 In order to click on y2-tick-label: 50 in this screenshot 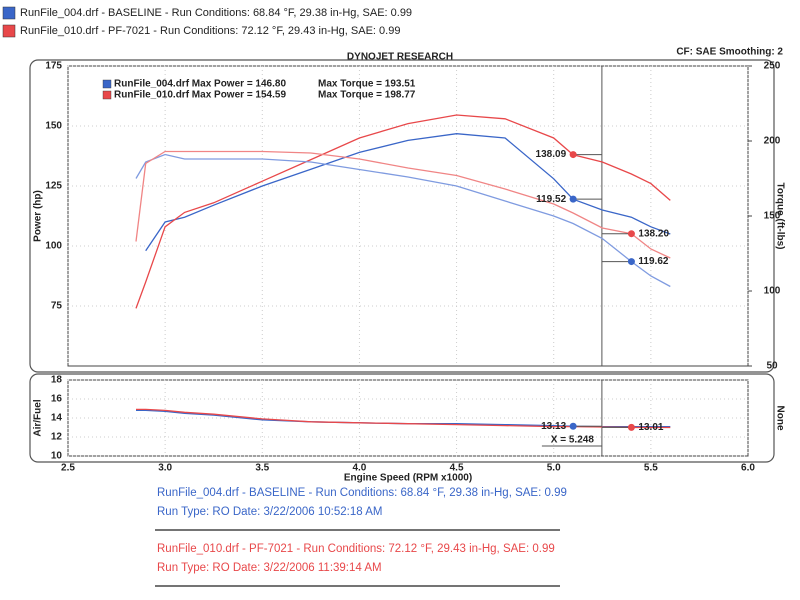, I will do `click(772, 366)`.